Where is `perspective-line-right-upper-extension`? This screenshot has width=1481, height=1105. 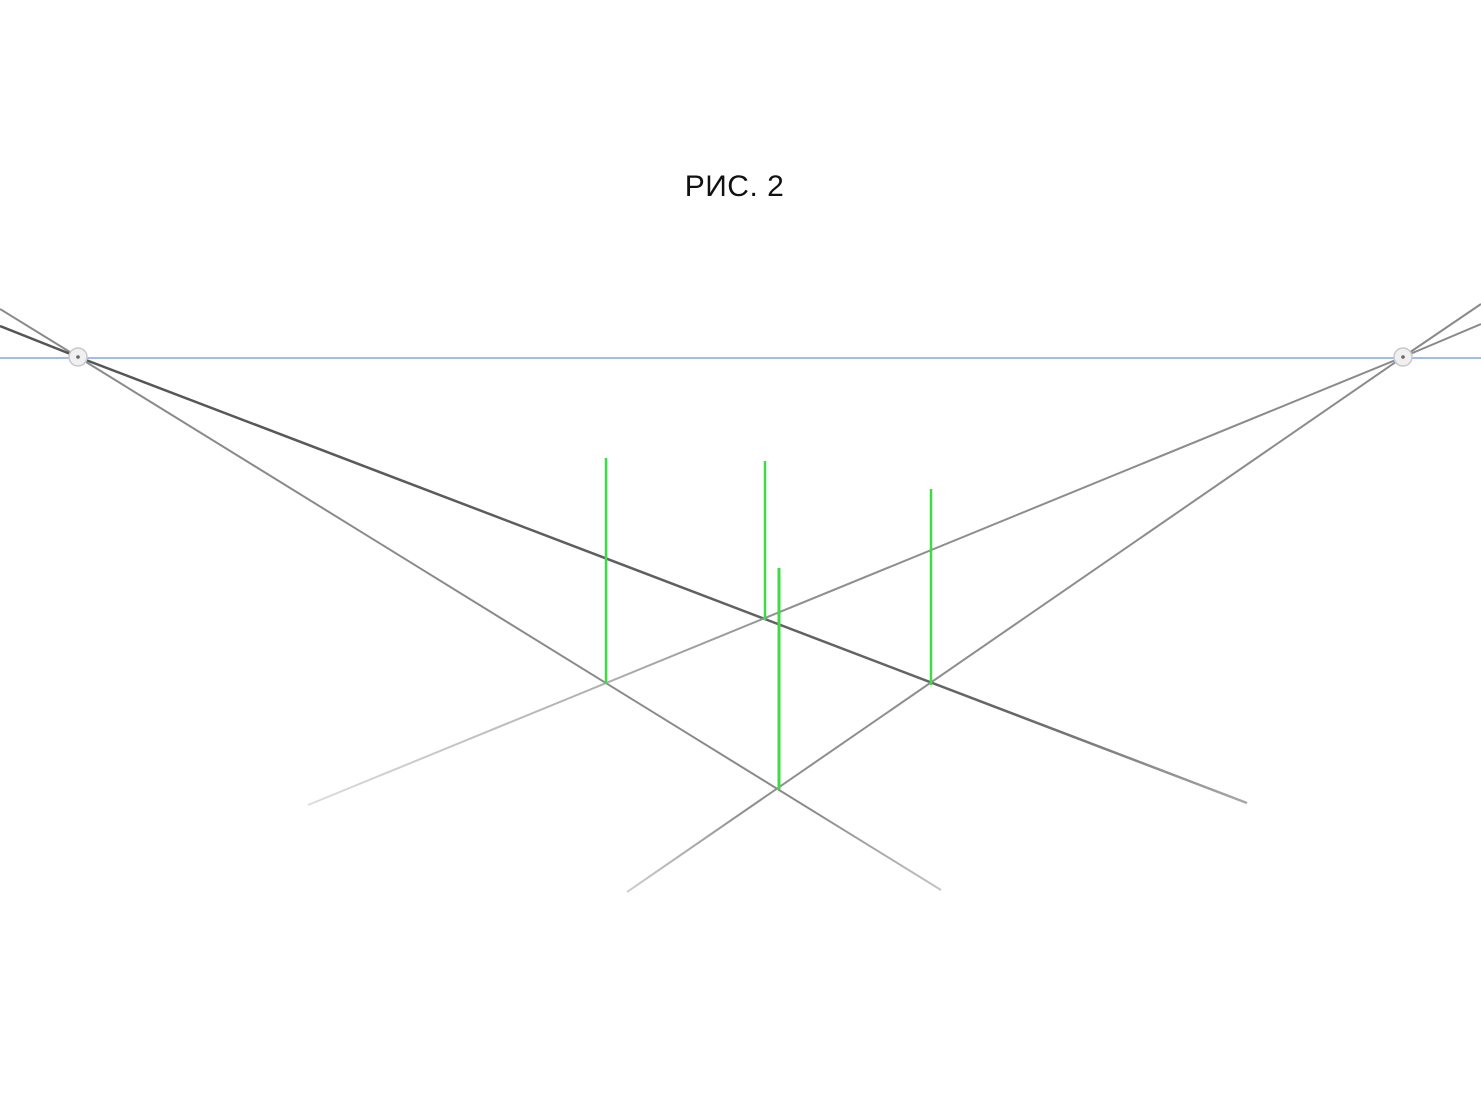
perspective-line-right-upper-extension is located at coordinates (1441, 330).